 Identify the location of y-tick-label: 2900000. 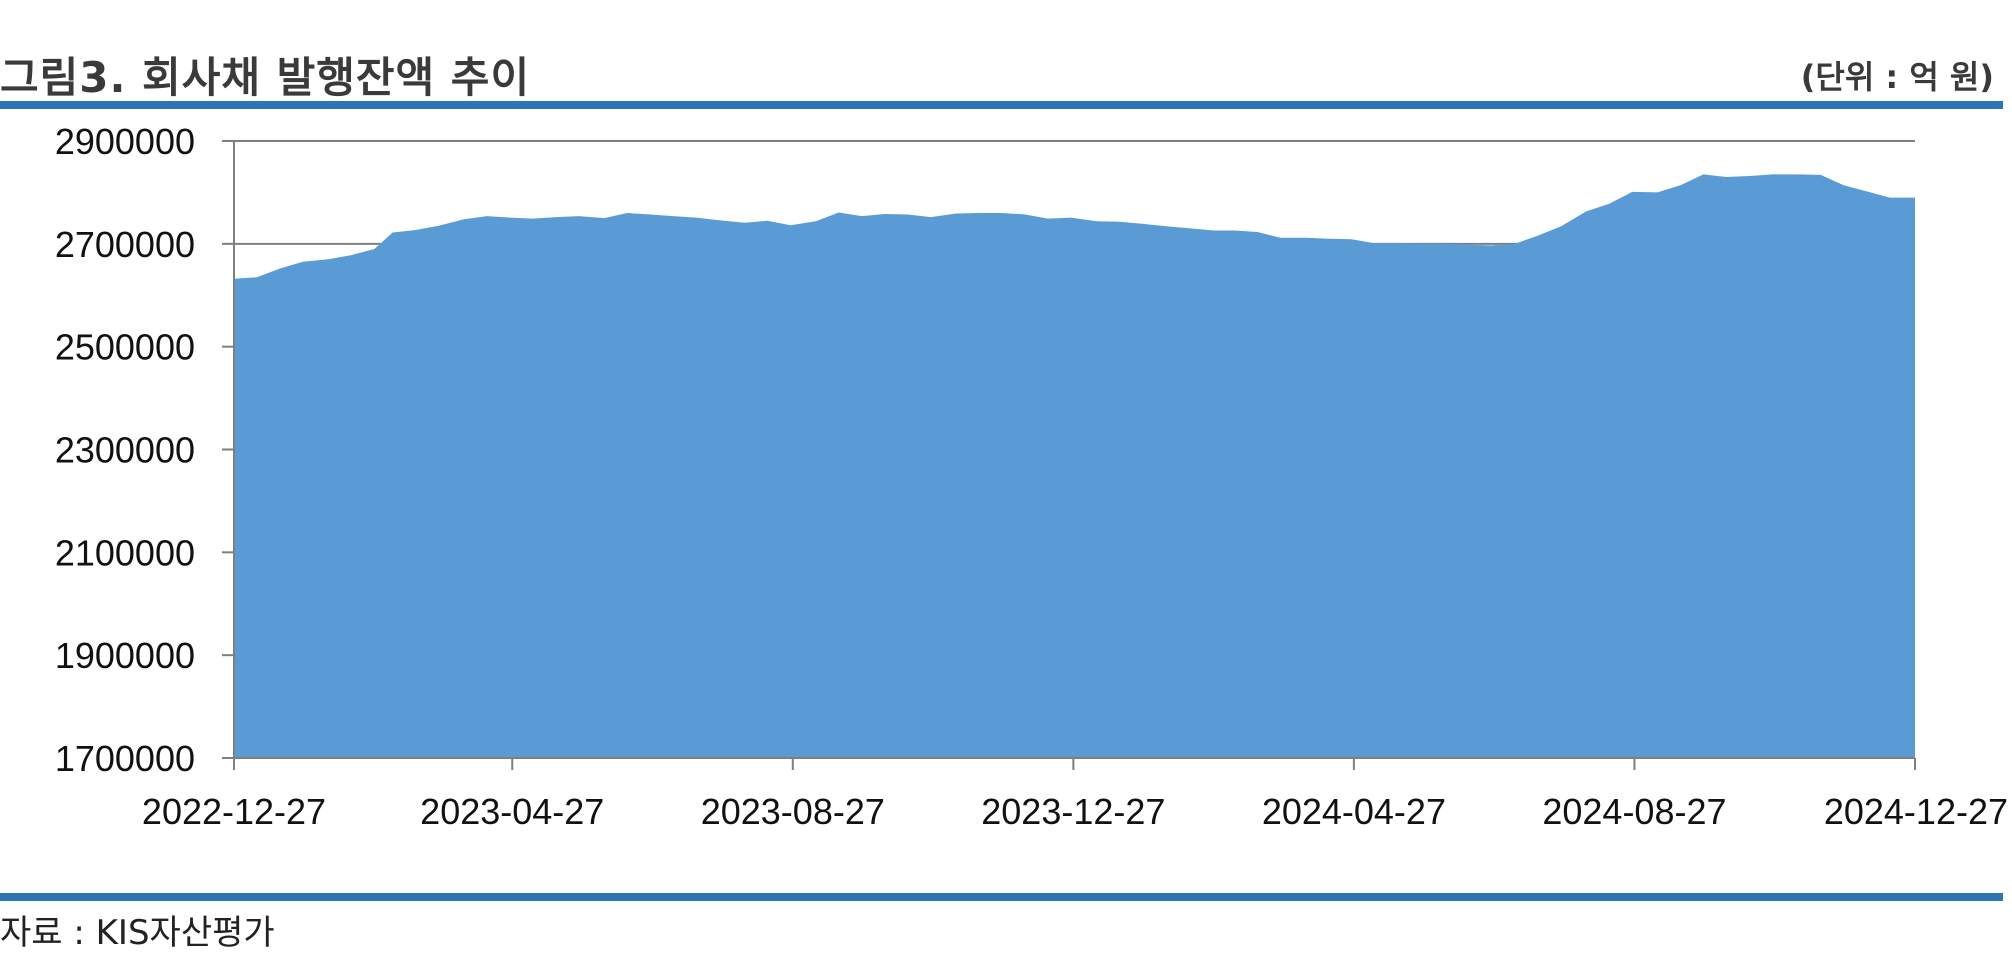
(125, 141).